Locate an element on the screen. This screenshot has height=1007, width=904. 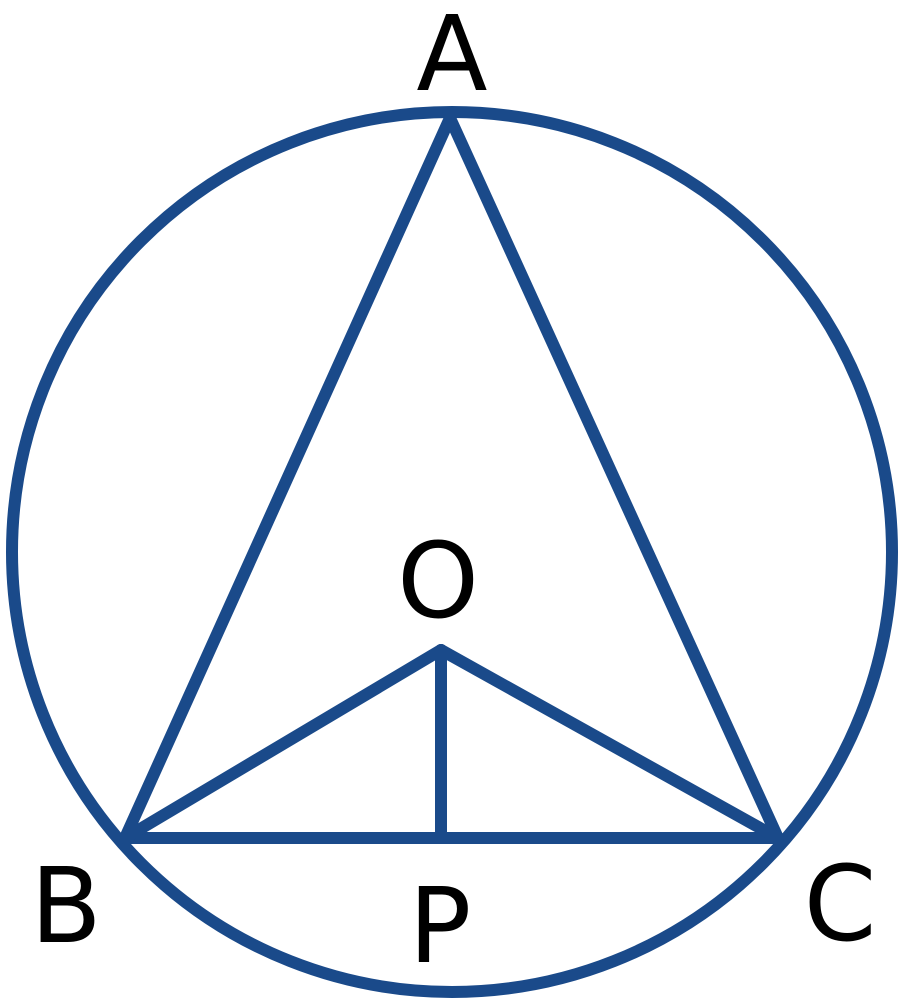
label-p: P is located at coordinates (440, 926).